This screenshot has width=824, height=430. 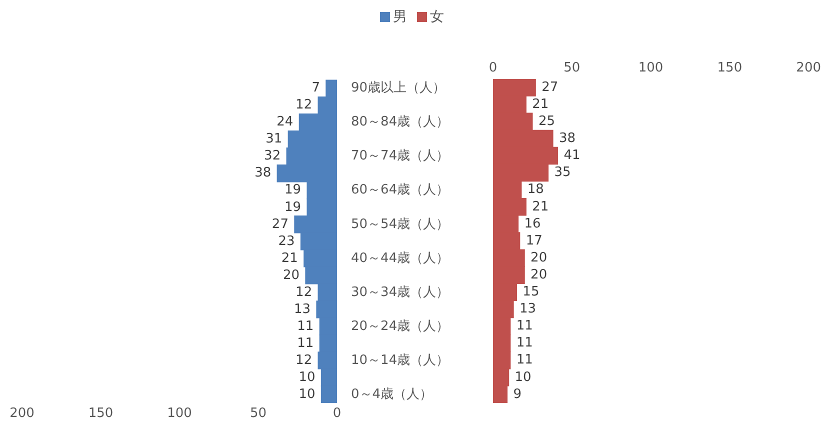 What do you see at coordinates (337, 414) in the screenshot?
I see `x-tick-label: 0` at bounding box center [337, 414].